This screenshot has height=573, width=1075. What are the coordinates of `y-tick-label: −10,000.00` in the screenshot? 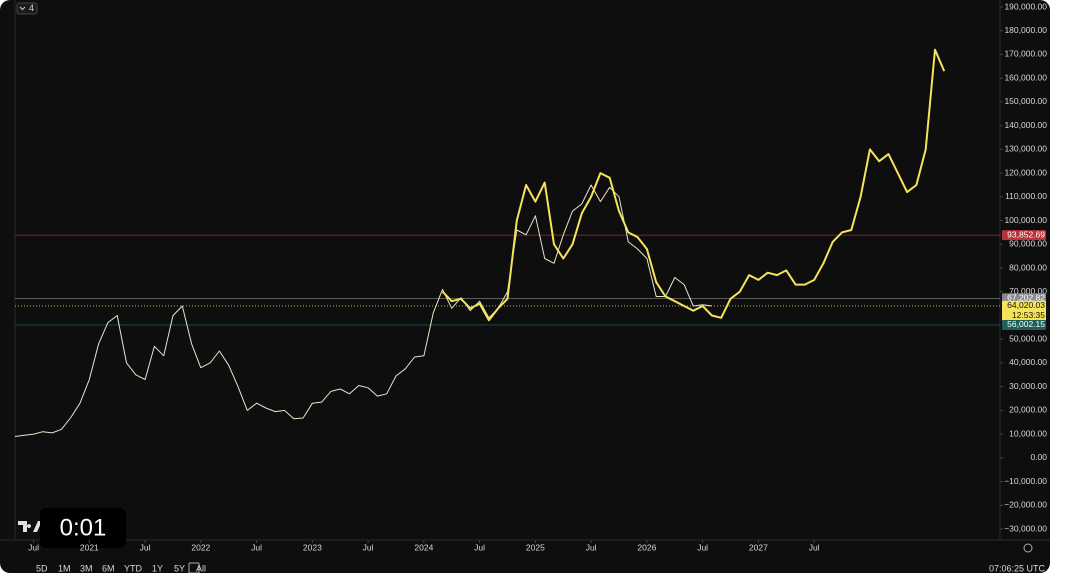 It's located at (1025, 481).